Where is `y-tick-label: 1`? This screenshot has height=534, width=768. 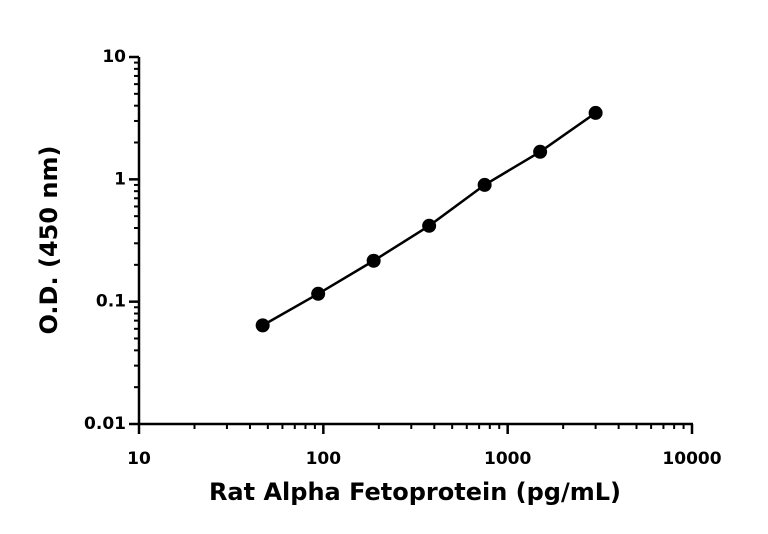
y-tick-label: 1 is located at coordinates (120, 179).